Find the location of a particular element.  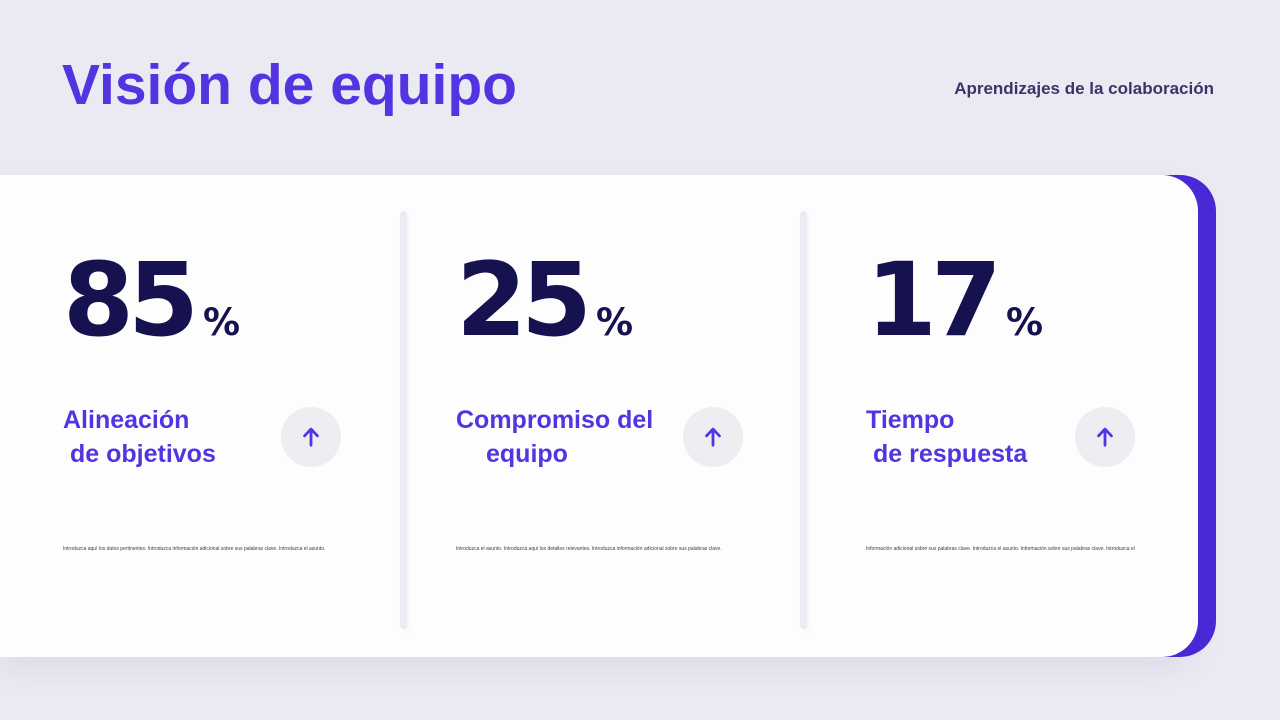

header-subtitle: Aprendizajes de la colaboración is located at coordinates (1084, 88).